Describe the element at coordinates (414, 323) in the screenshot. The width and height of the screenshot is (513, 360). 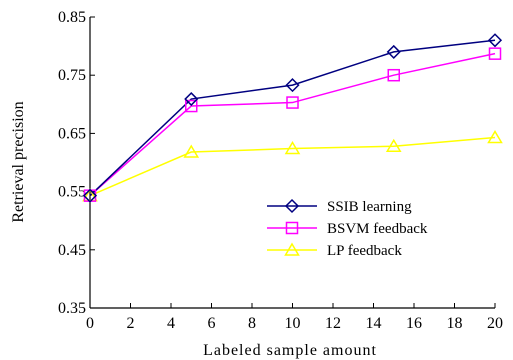
I see `x-tick-label: 16` at that location.